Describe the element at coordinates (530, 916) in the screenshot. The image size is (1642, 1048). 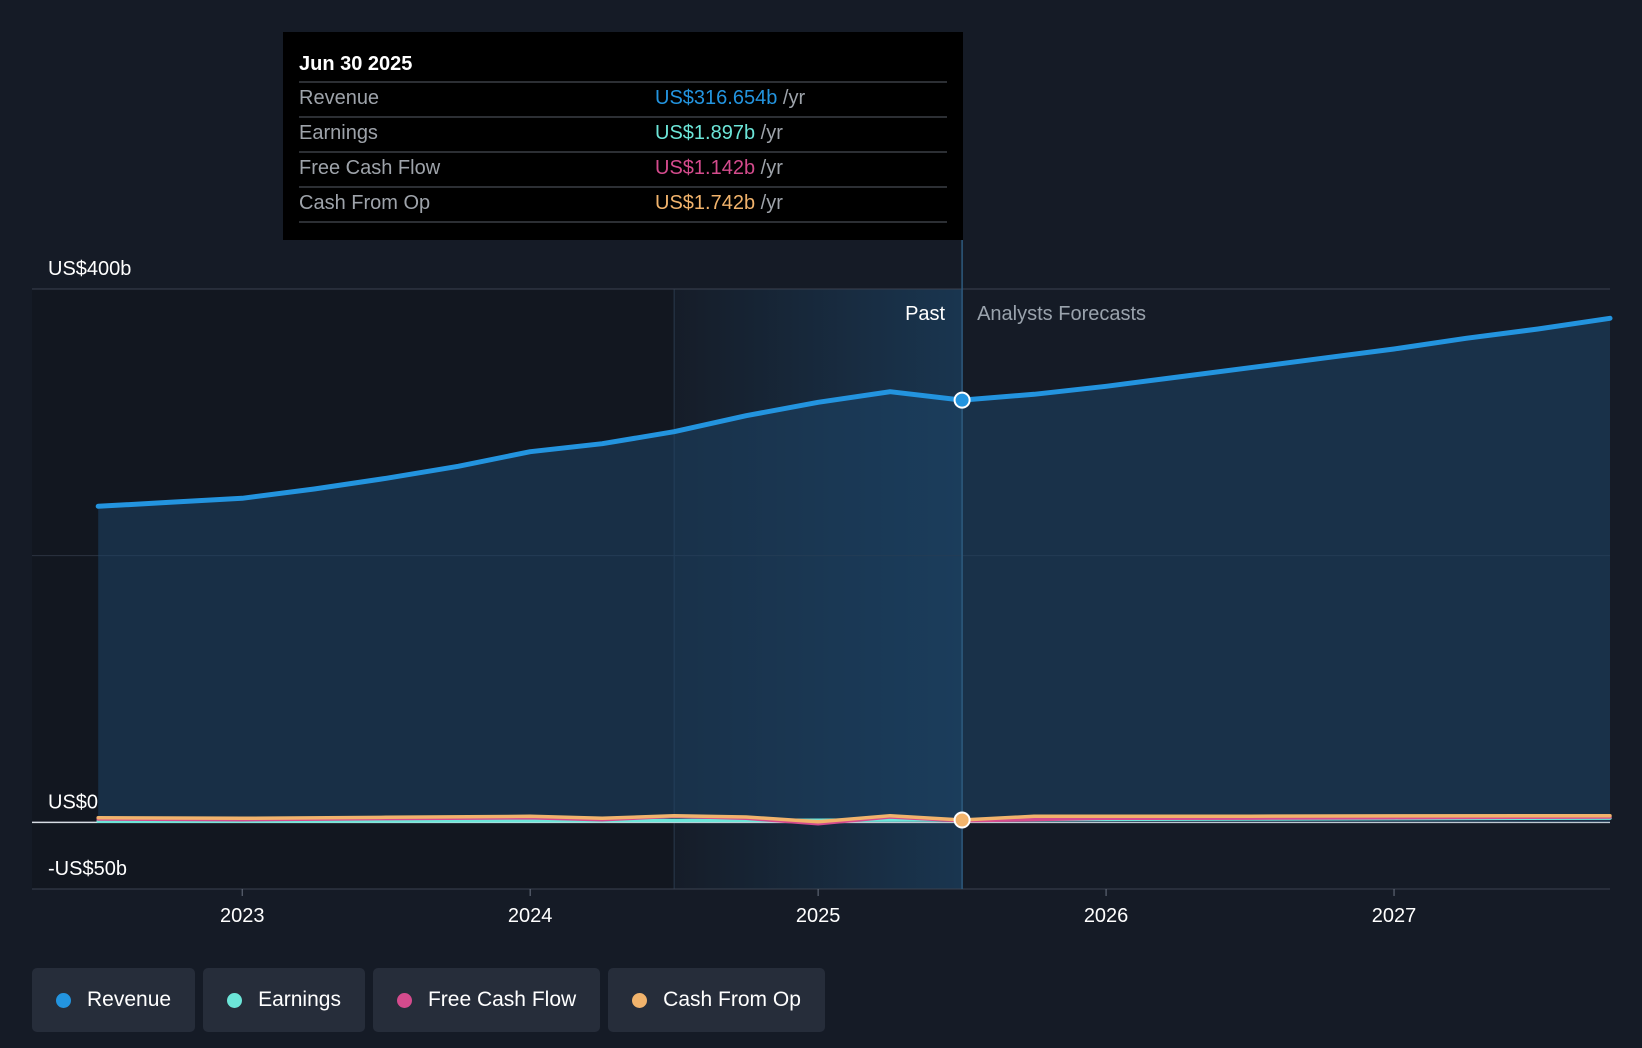
I see `x-tick-label: 2024` at that location.